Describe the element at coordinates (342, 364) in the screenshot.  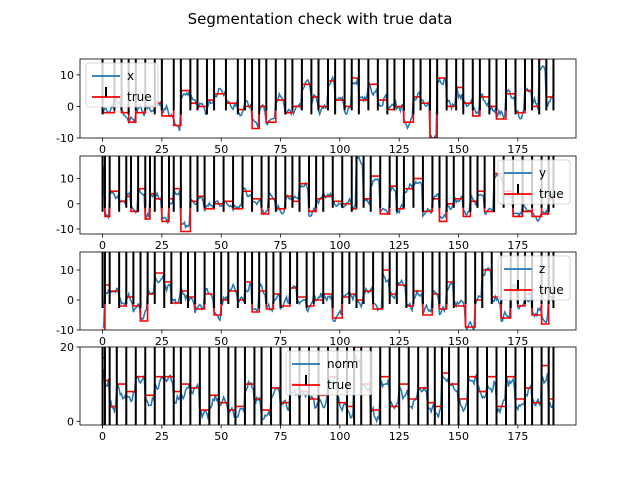
I see `legend-label: norm` at that location.